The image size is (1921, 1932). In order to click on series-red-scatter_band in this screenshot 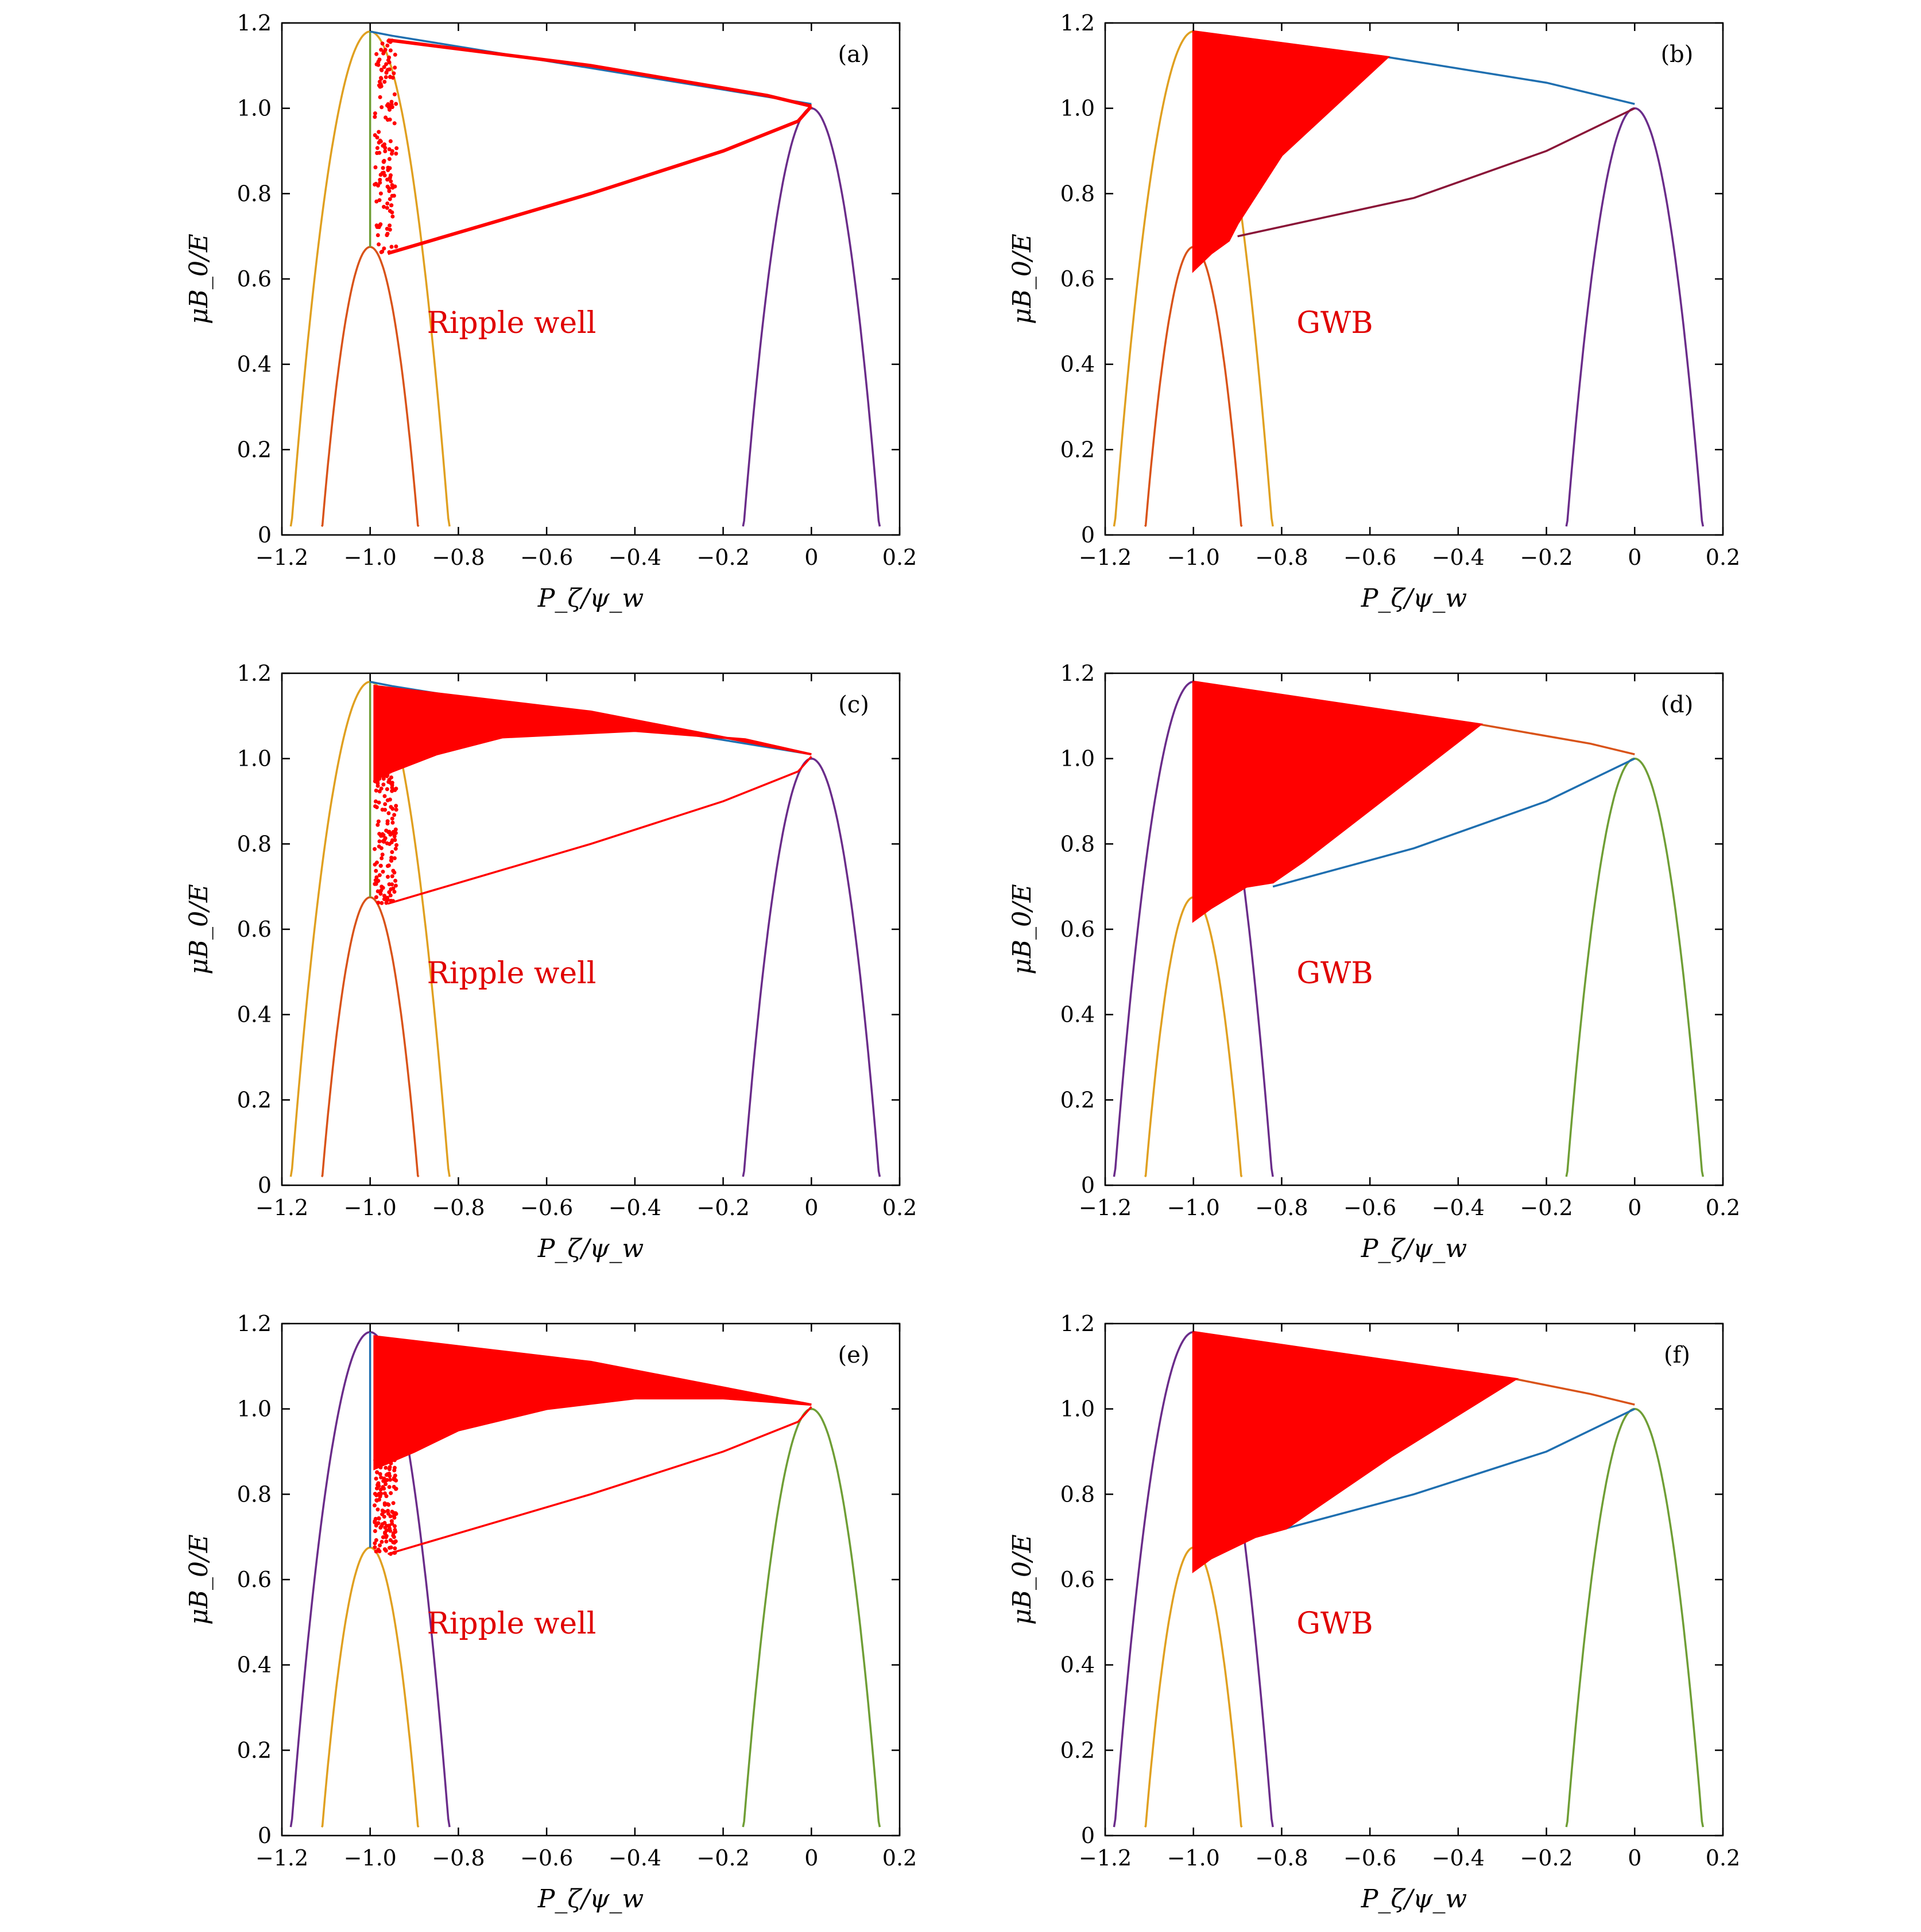, I will do `click(386, 146)`.